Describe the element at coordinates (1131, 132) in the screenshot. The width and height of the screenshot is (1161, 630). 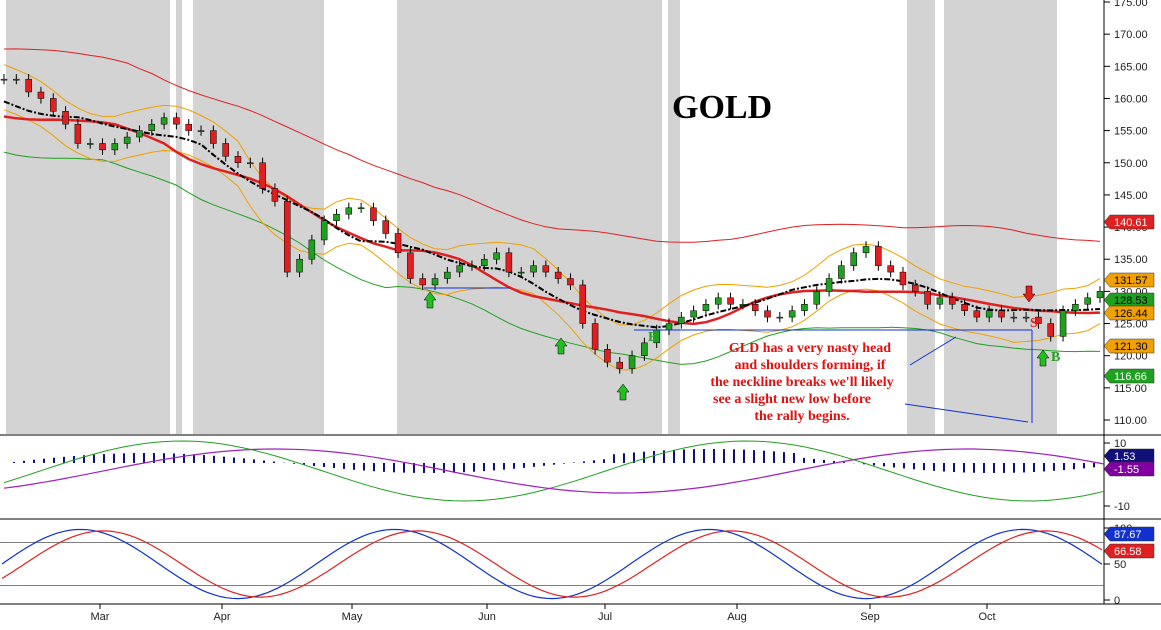
I see `y-tick-label: 155.00` at that location.